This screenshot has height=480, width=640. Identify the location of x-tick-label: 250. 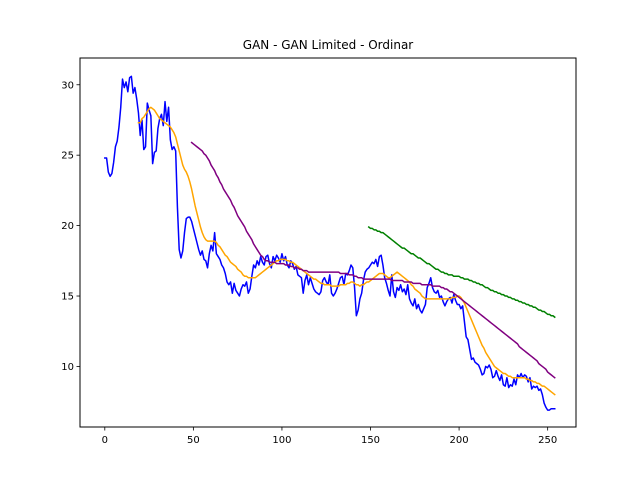
(547, 440).